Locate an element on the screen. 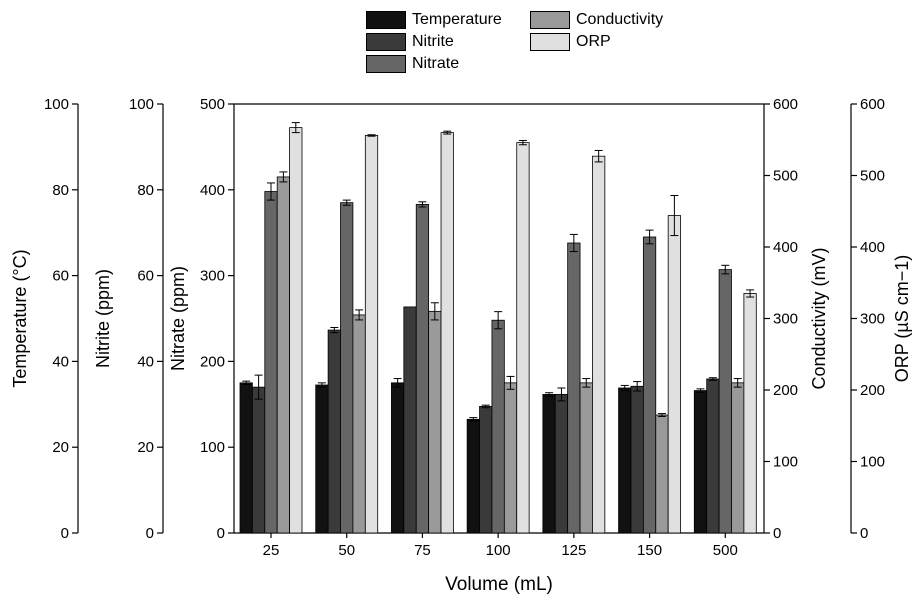 Image resolution: width=916 pixels, height=600 pixels. legend-item-temperature: Temperature is located at coordinates (434, 20).